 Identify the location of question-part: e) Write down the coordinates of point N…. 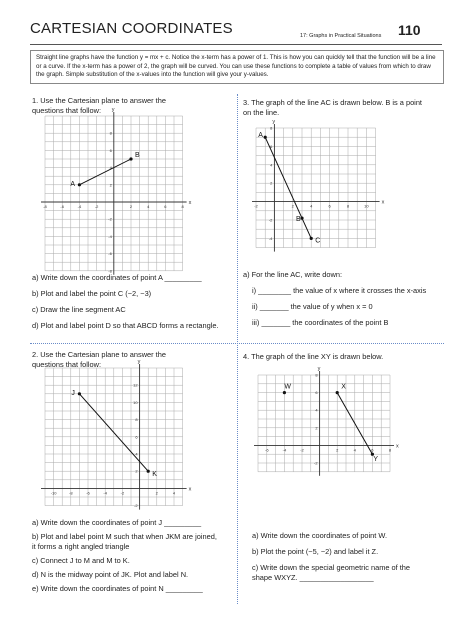
(117, 588).